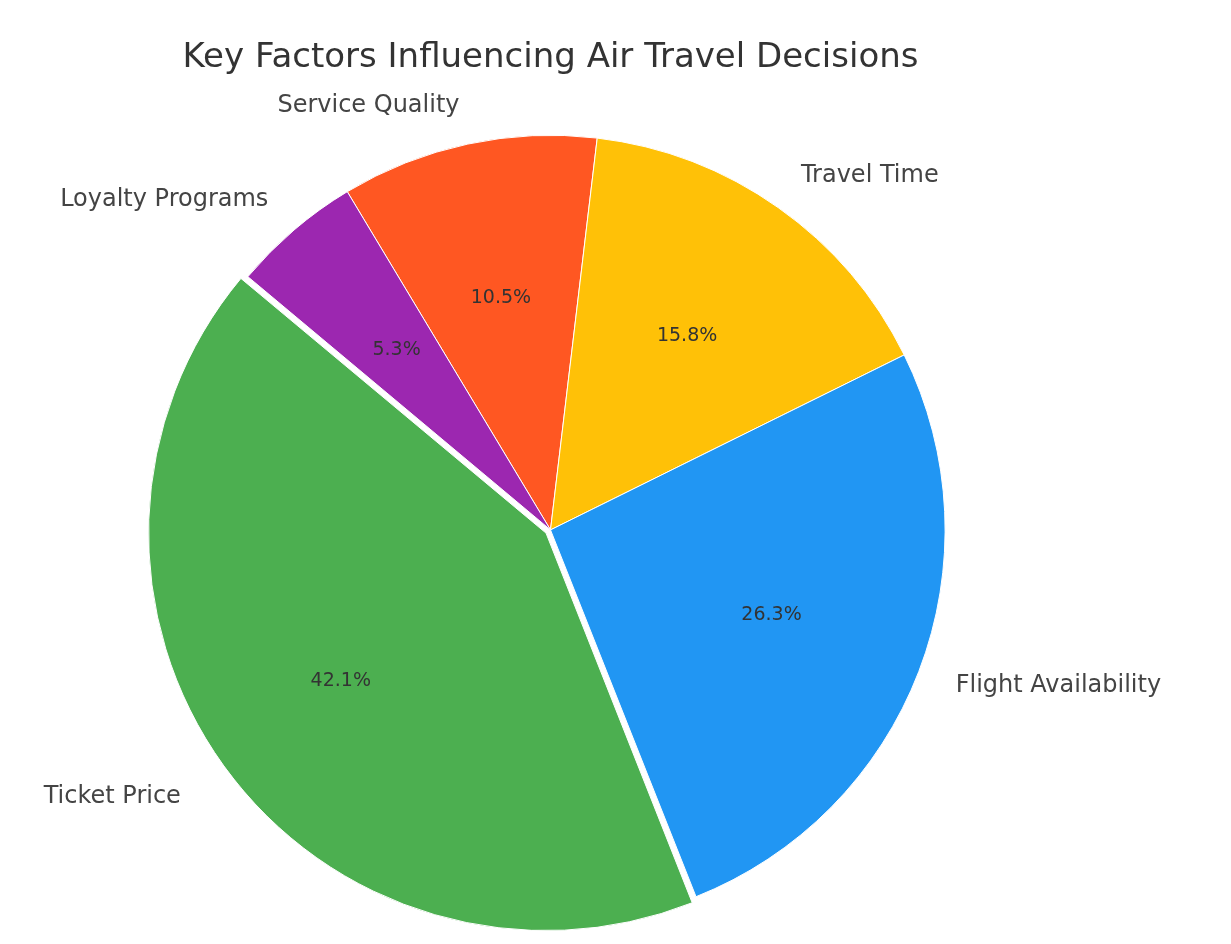 The height and width of the screenshot is (944, 1231). I want to click on data-label: 42.1%, so click(340, 679).